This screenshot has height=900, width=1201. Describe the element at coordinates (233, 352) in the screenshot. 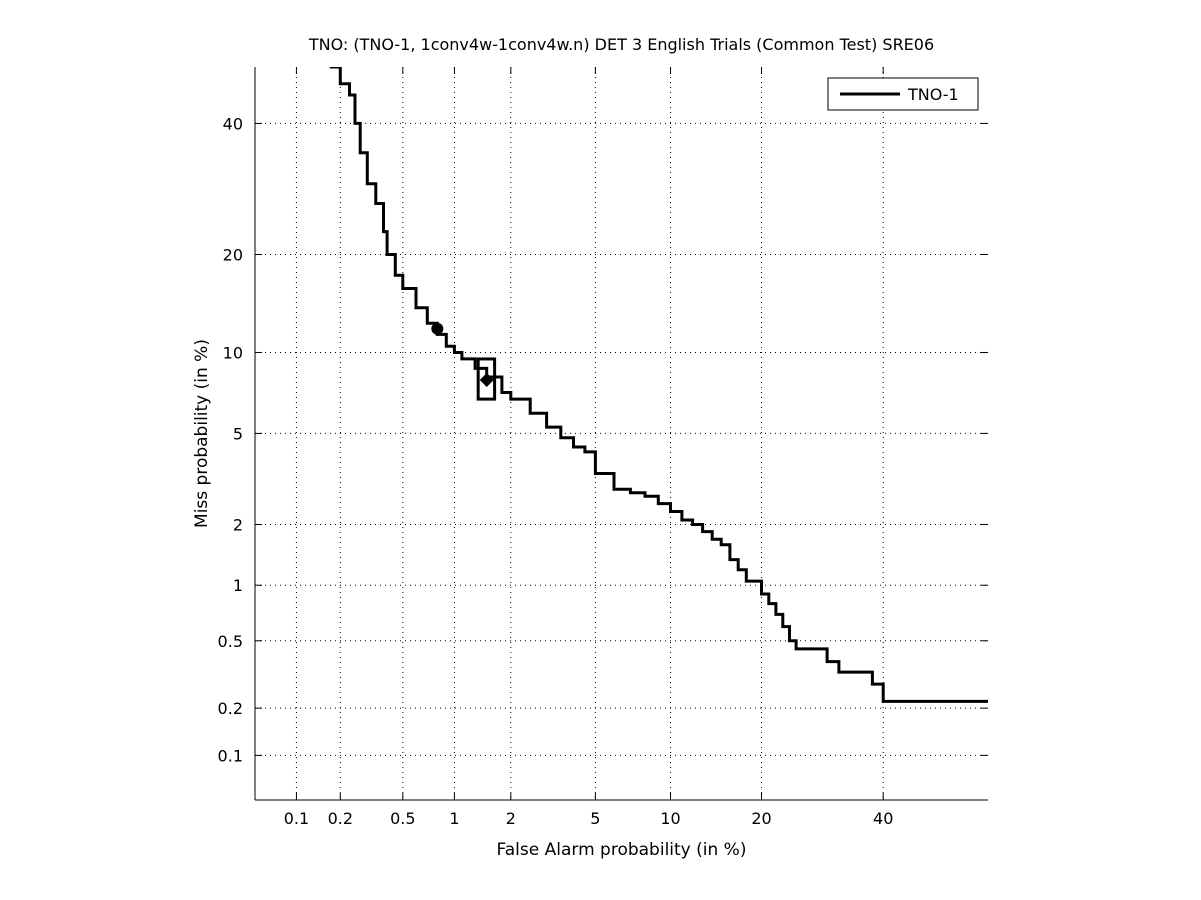

I see `y-tick-label: 10` at that location.